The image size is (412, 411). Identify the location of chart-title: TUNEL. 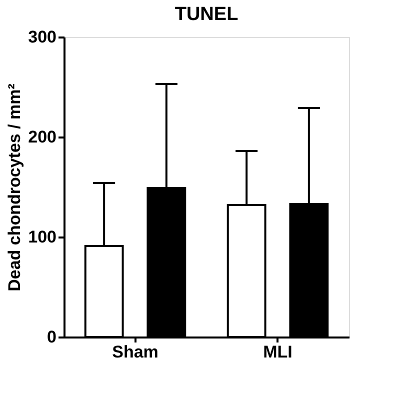
(206, 14).